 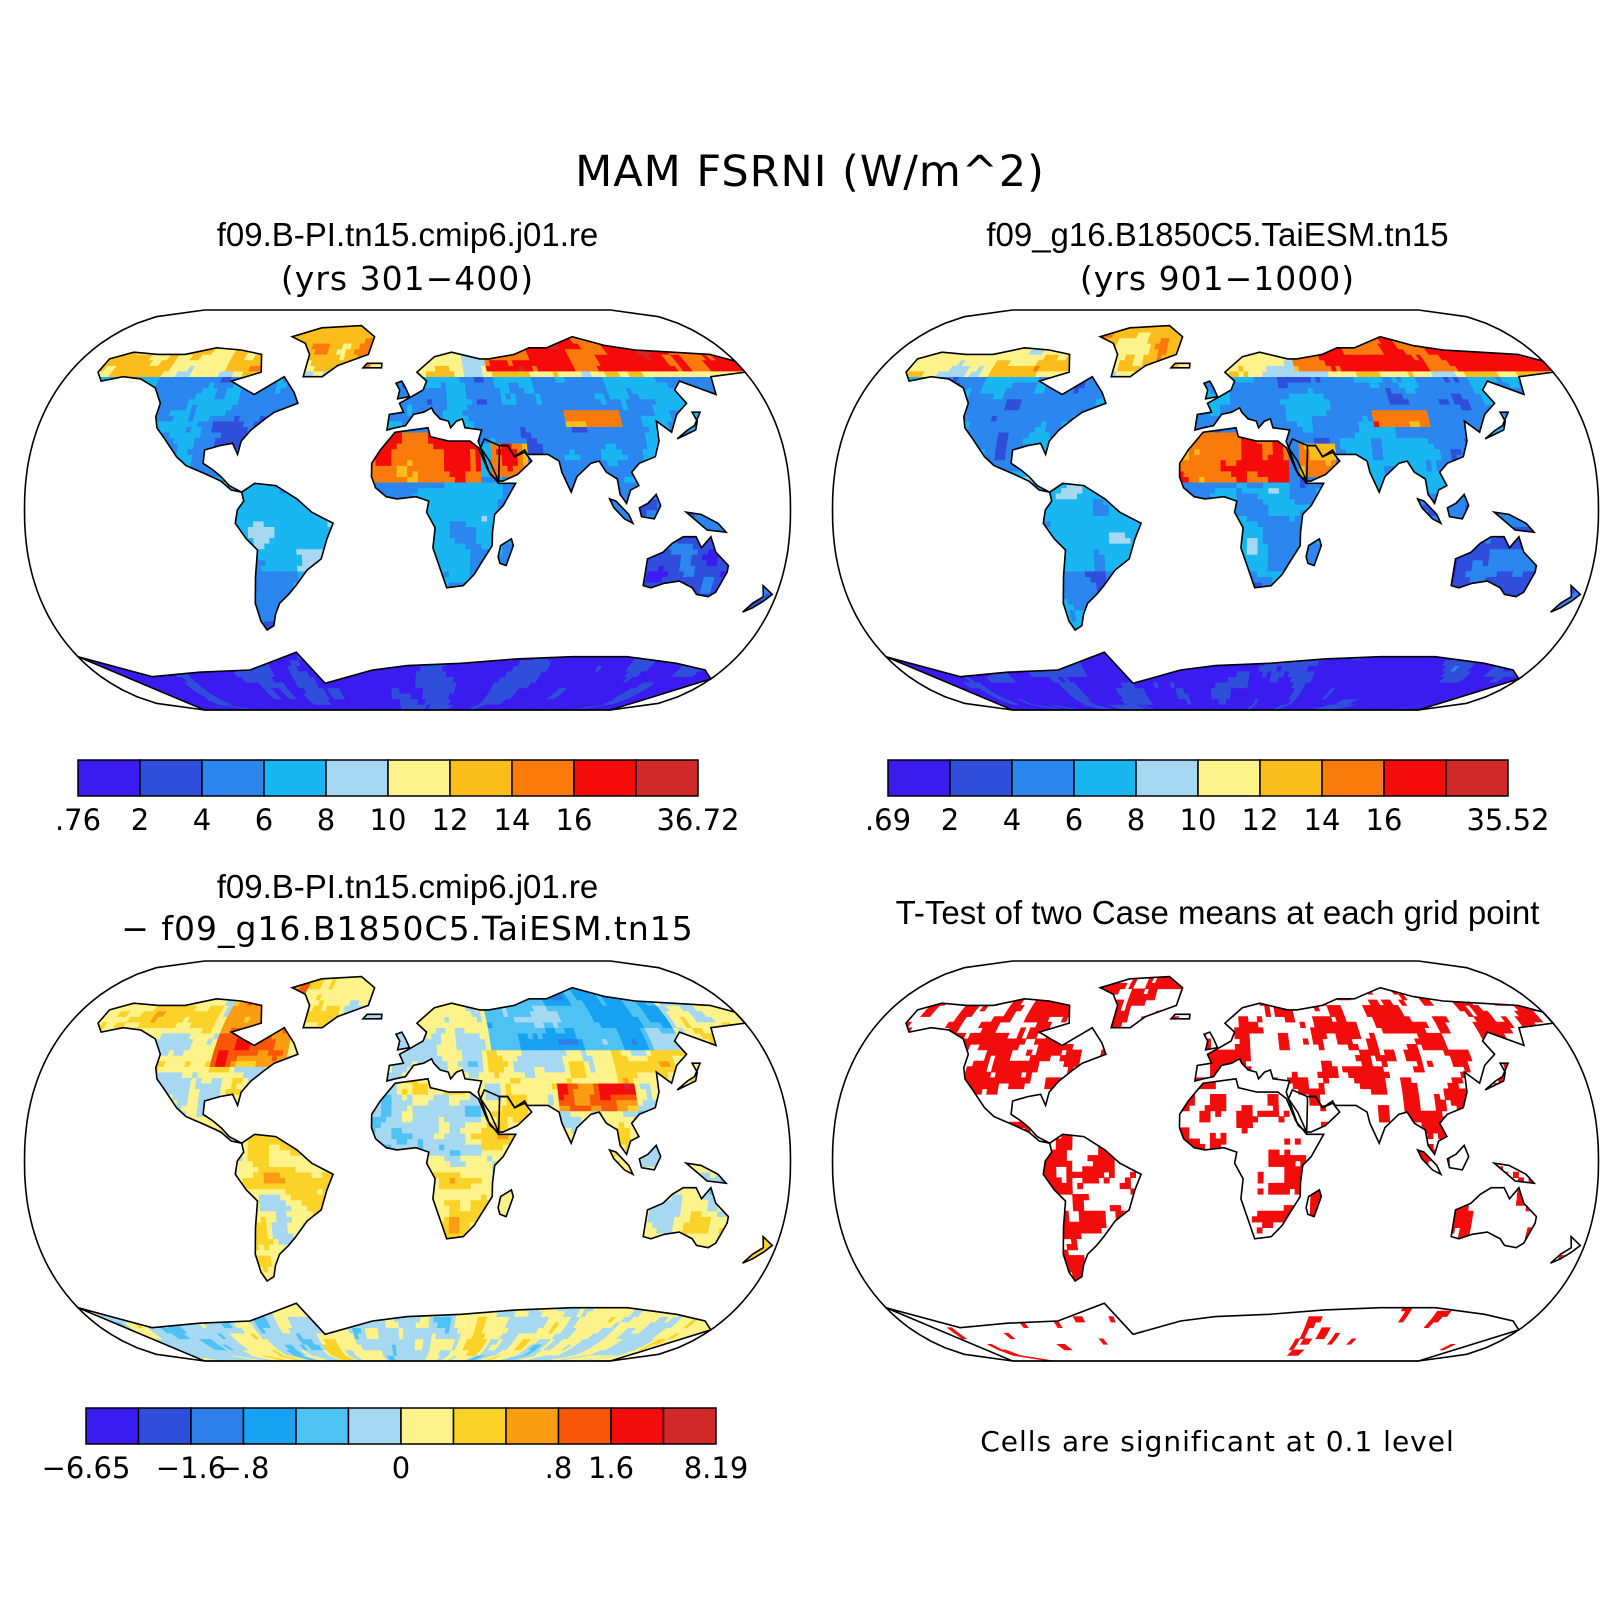 I want to click on case1-map, so click(x=407, y=510).